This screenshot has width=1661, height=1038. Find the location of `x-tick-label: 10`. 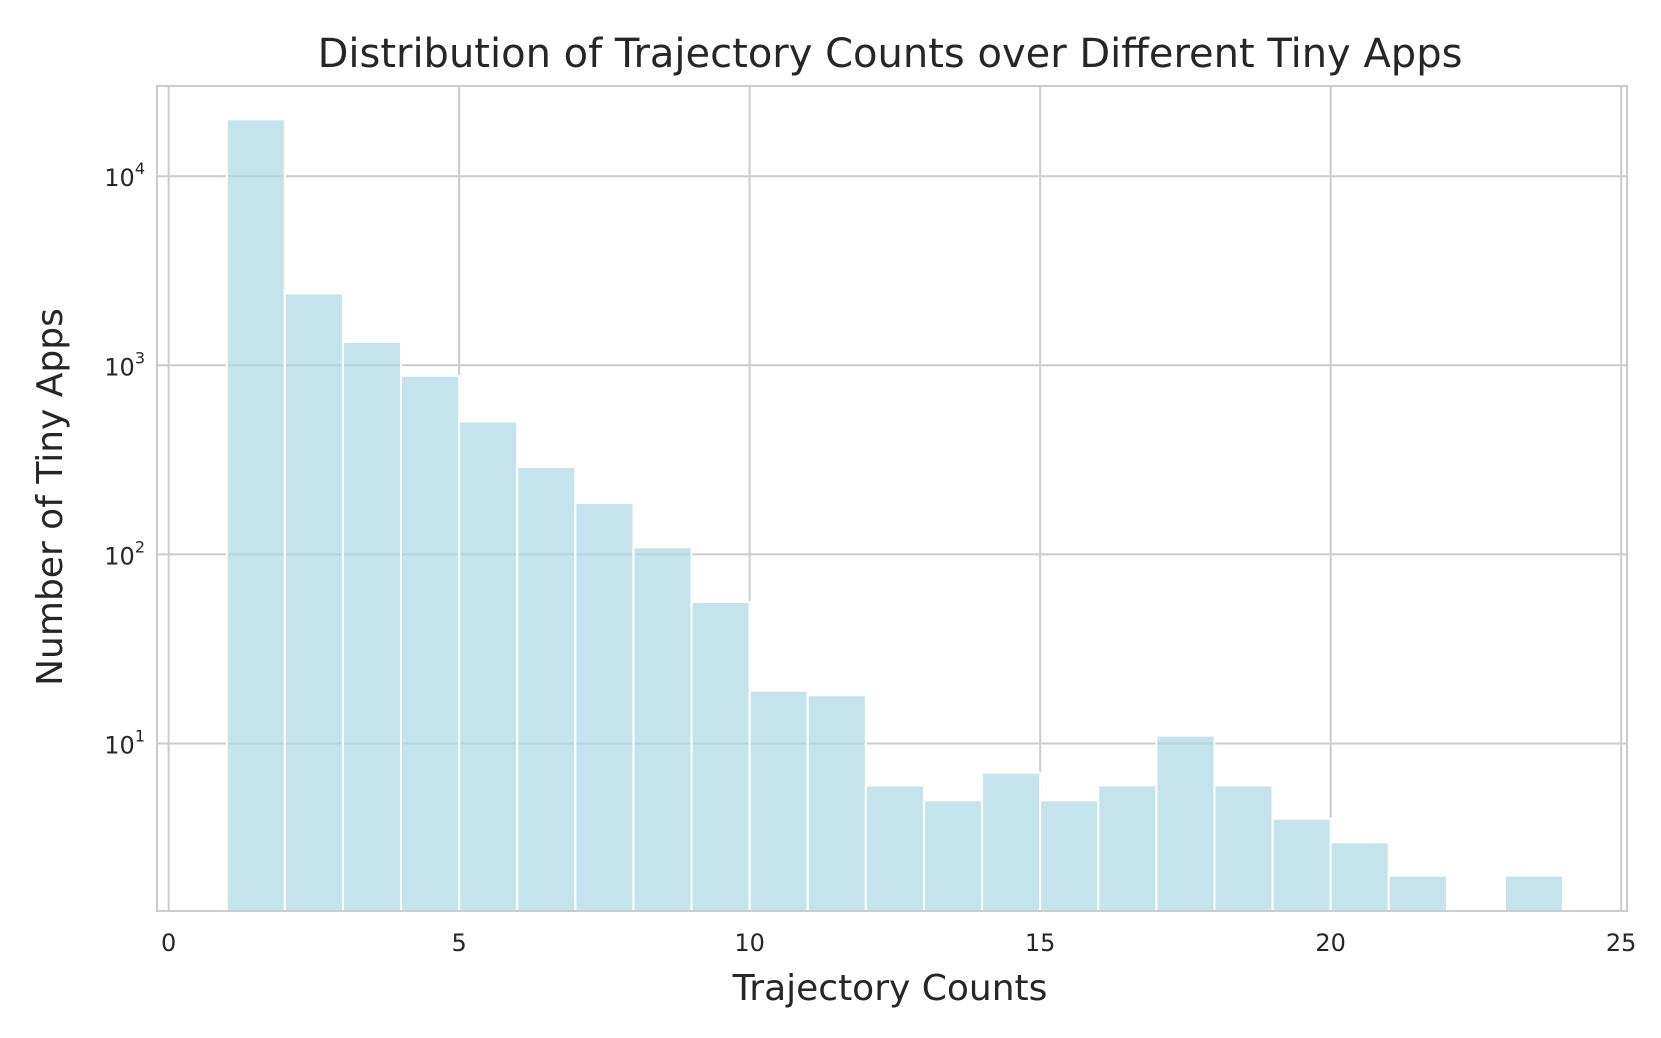

x-tick-label: 10 is located at coordinates (749, 943).